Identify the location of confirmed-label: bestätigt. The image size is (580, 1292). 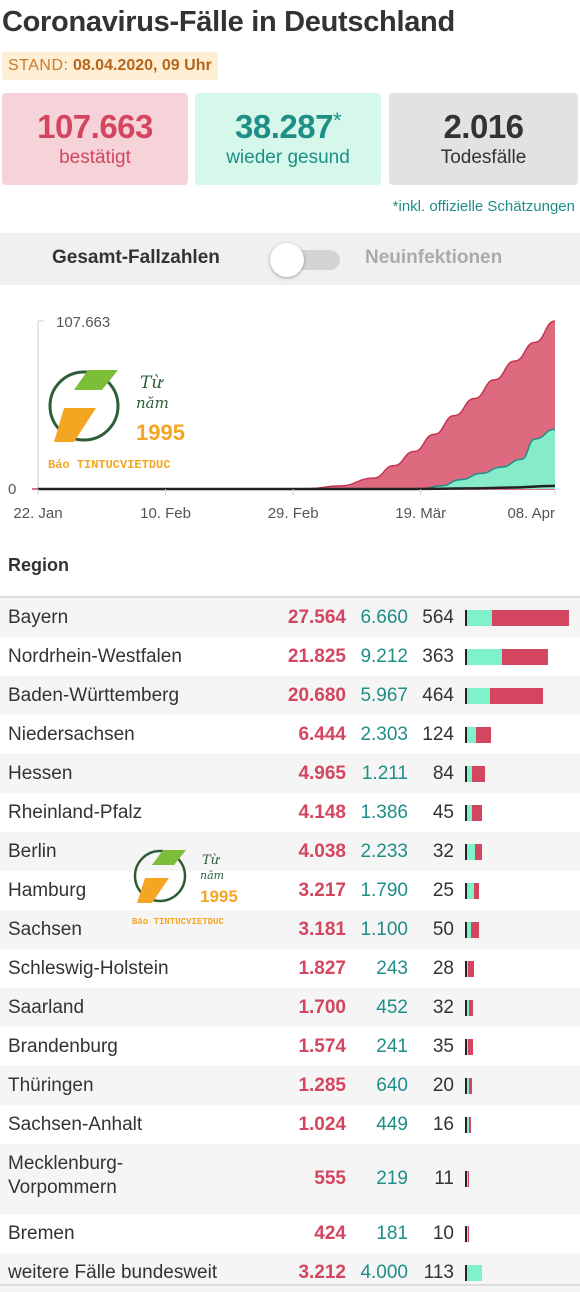
(95, 157).